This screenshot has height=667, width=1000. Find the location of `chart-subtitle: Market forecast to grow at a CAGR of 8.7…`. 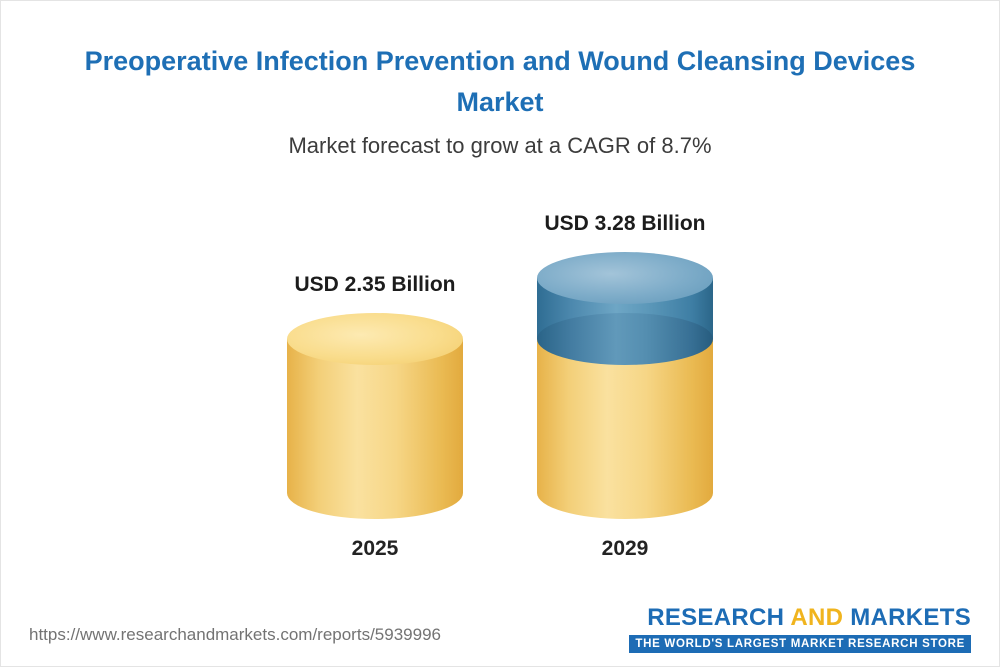

chart-subtitle: Market forecast to grow at a CAGR of 8.7… is located at coordinates (500, 145).